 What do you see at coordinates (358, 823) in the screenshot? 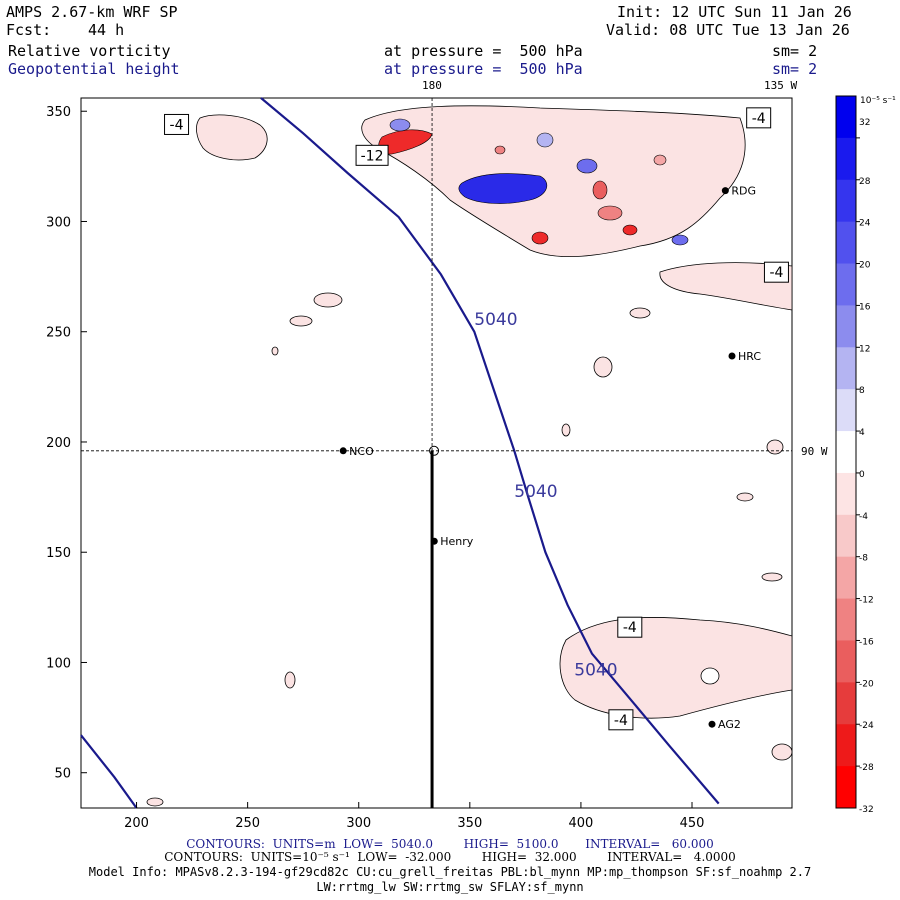
I see `x-tick-label: 300` at bounding box center [358, 823].